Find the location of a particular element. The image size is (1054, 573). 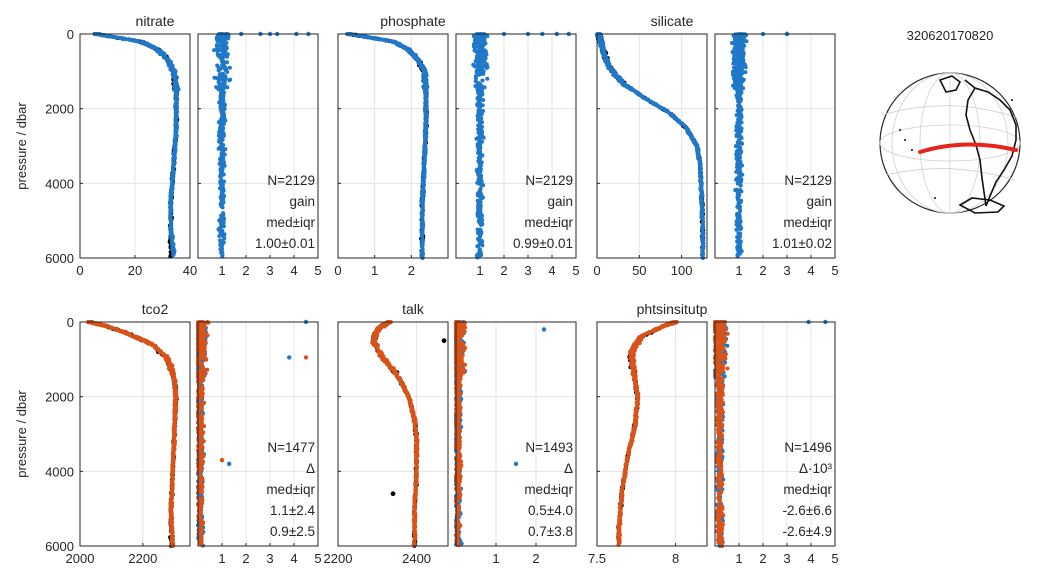

stats-annotation: N=2129 is located at coordinates (291, 180).